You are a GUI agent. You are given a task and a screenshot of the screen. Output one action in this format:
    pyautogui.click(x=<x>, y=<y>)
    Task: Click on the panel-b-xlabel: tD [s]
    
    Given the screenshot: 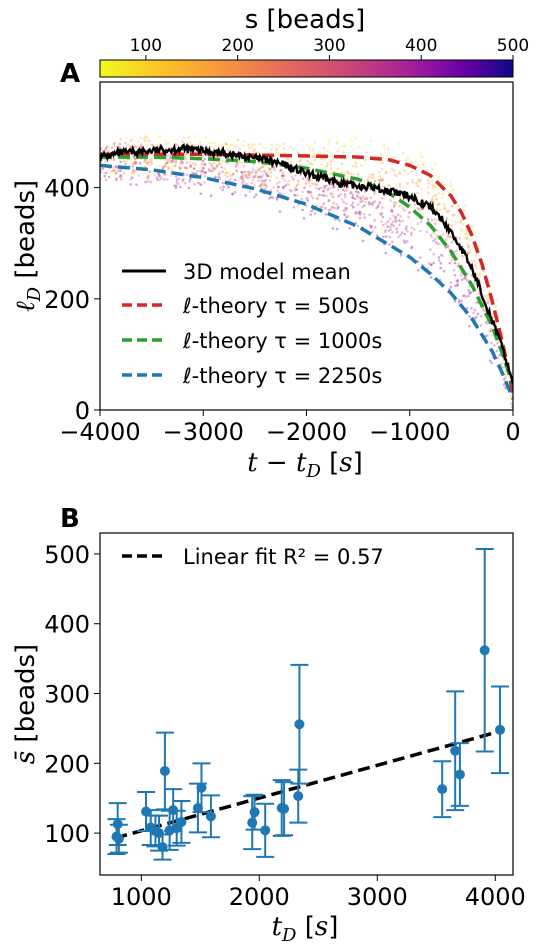 What is the action you would take?
    pyautogui.click(x=305, y=929)
    